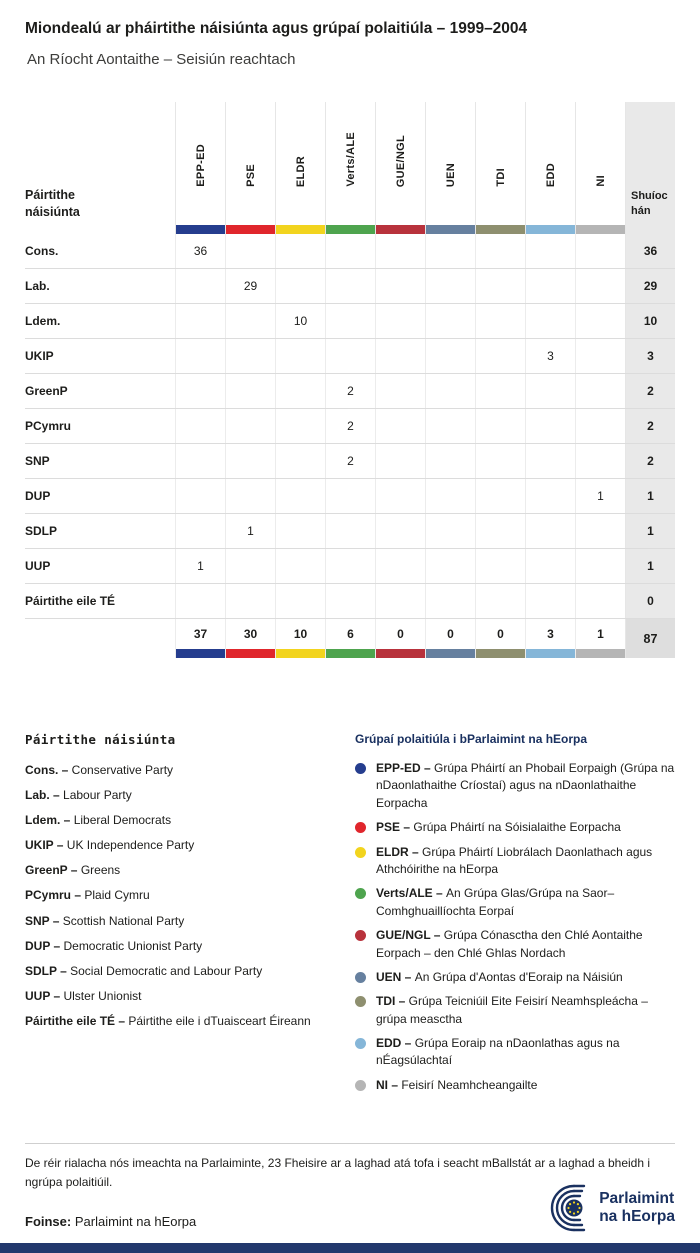 This screenshot has width=700, height=1253. Describe the element at coordinates (650, 168) in the screenshot. I see `seats-column-header: Shuíochán` at that location.